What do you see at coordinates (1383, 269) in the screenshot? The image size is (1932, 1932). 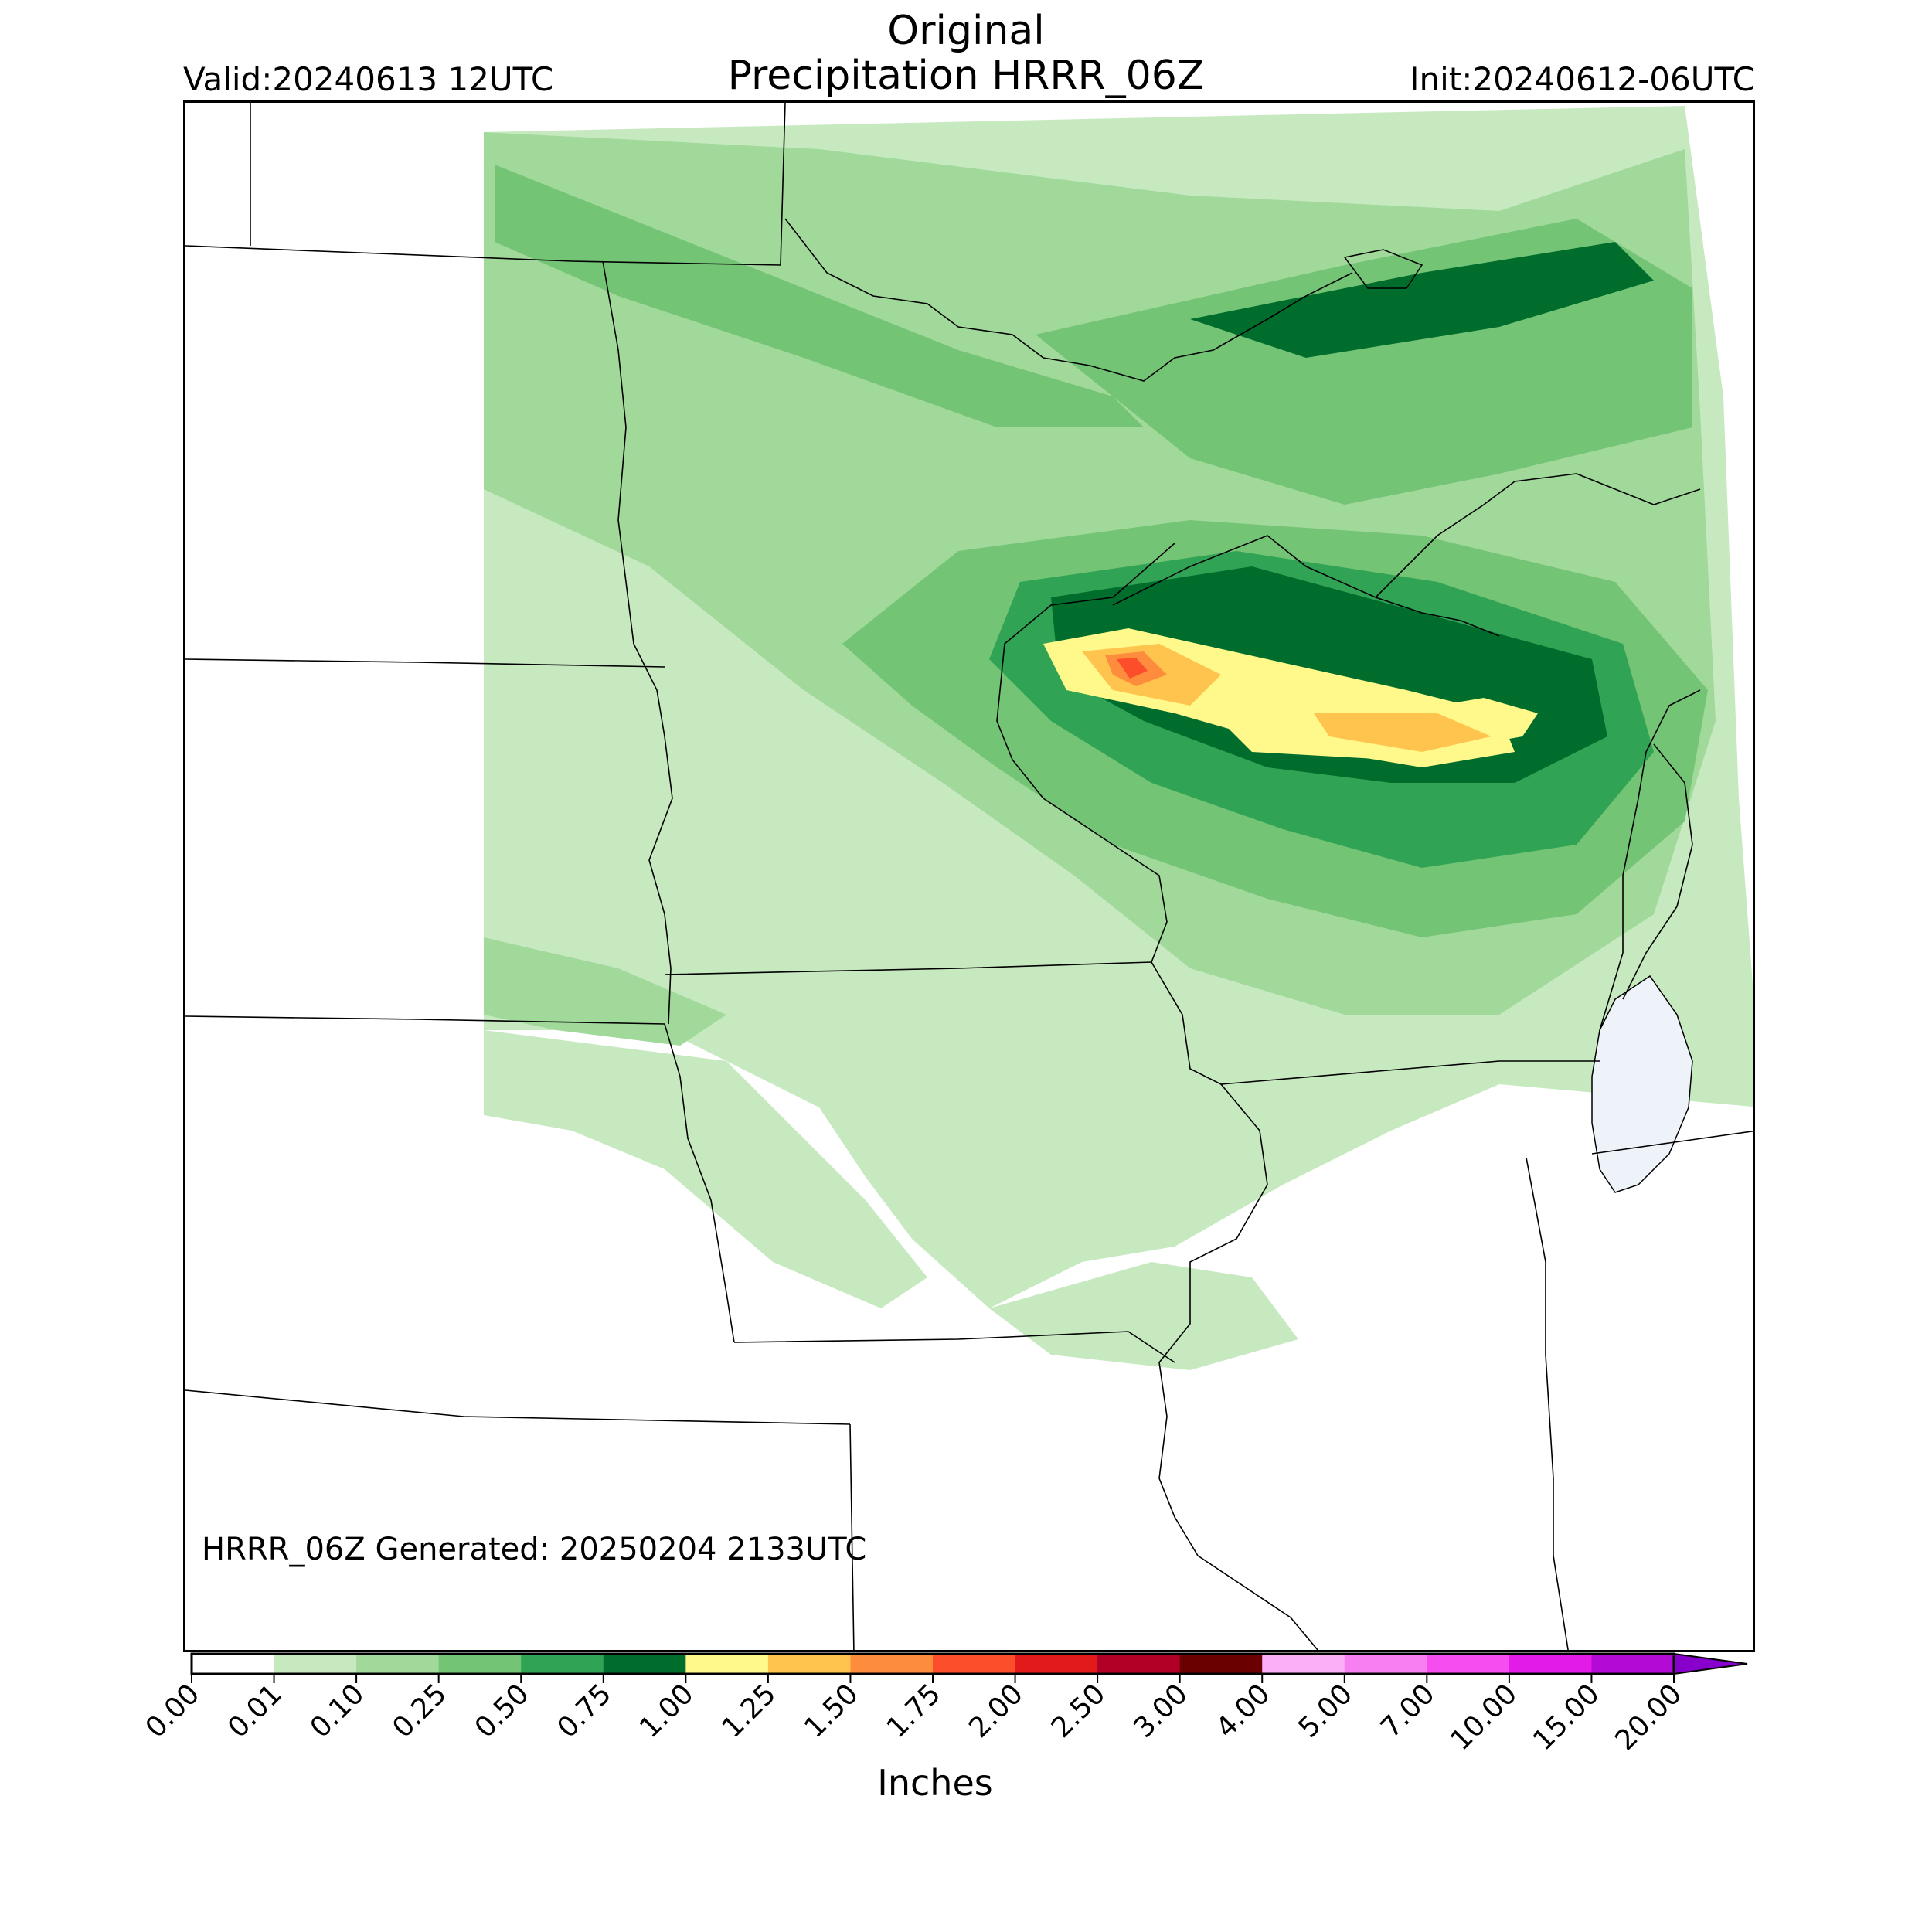 I see `lake-superior-coast-island` at bounding box center [1383, 269].